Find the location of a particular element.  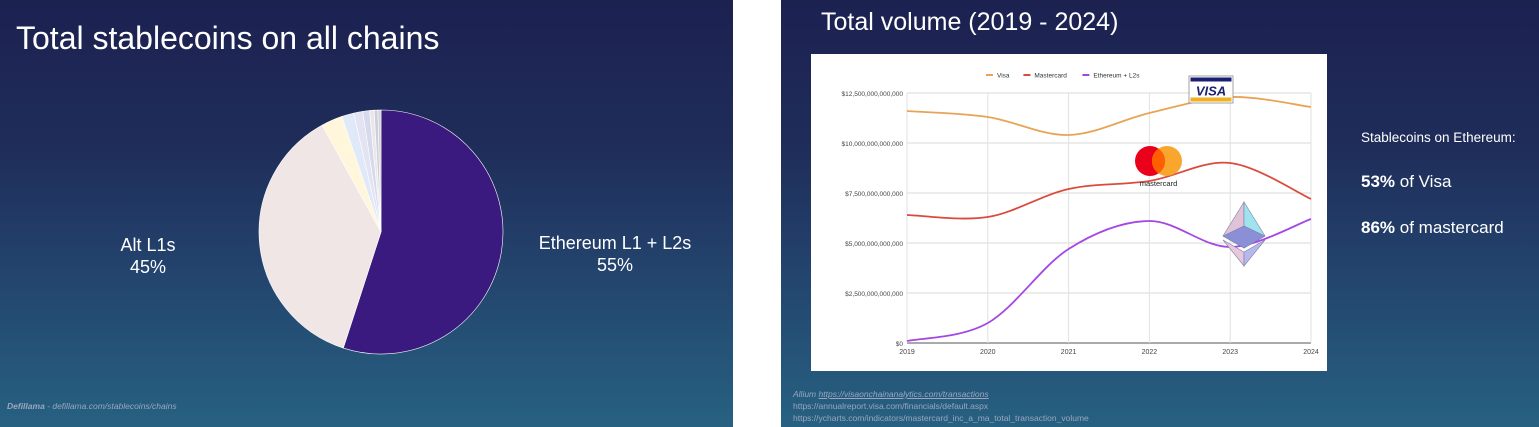

x-tick-label: 2019 is located at coordinates (907, 352).